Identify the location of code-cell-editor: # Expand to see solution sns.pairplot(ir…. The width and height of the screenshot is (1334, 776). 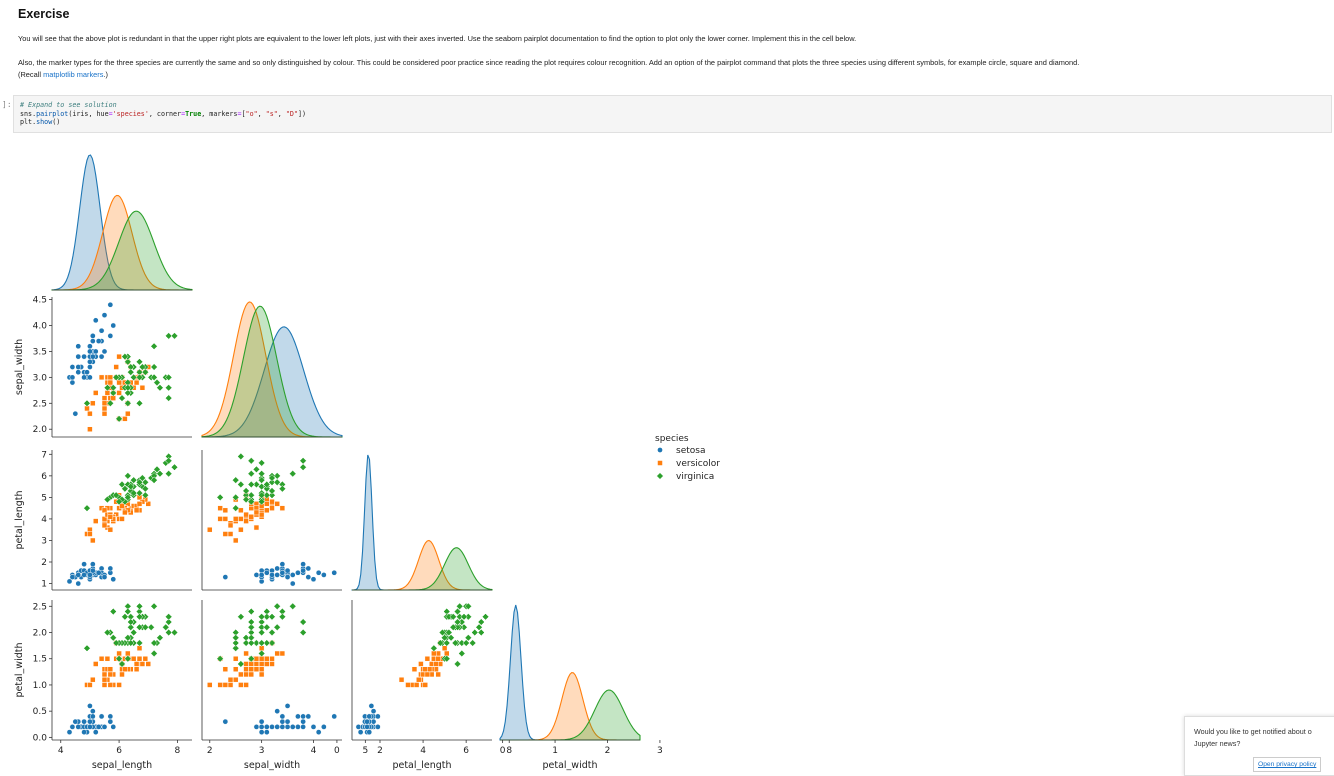
(672, 114).